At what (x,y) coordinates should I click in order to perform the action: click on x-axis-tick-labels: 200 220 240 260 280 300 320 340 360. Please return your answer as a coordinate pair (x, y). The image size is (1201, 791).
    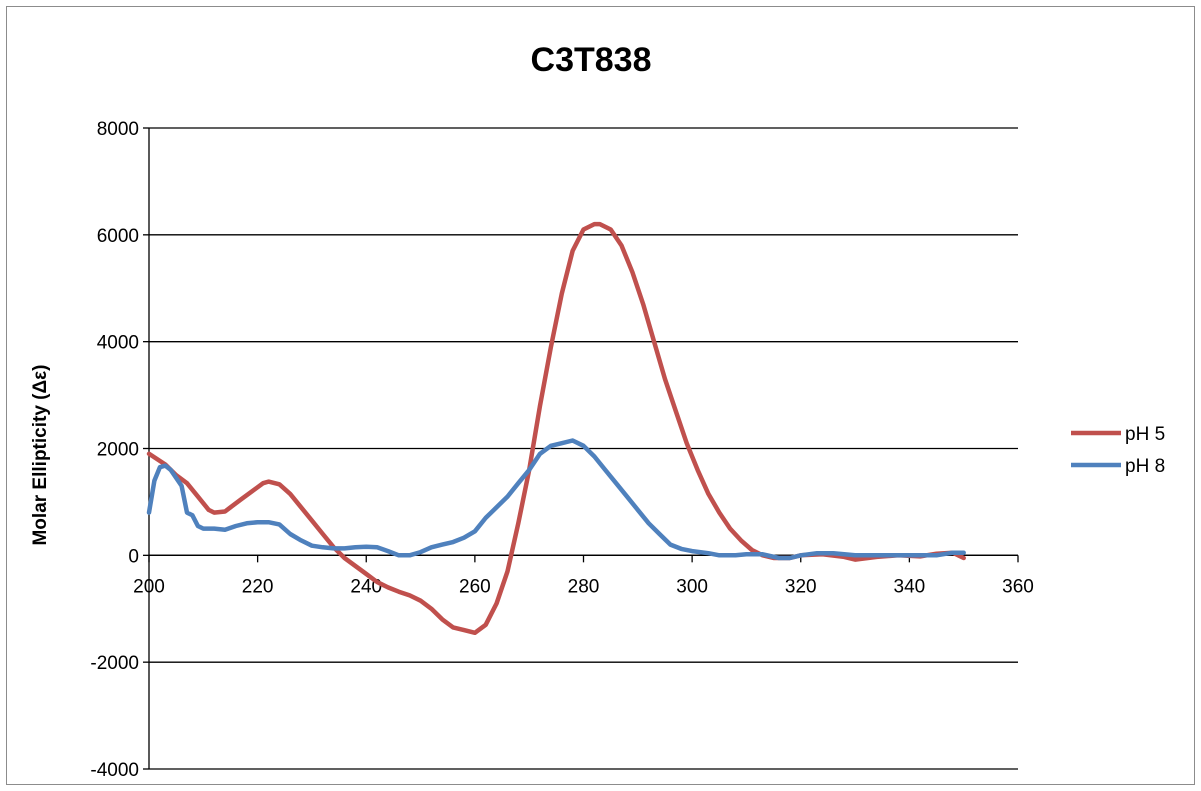
    Looking at the image, I should click on (583, 586).